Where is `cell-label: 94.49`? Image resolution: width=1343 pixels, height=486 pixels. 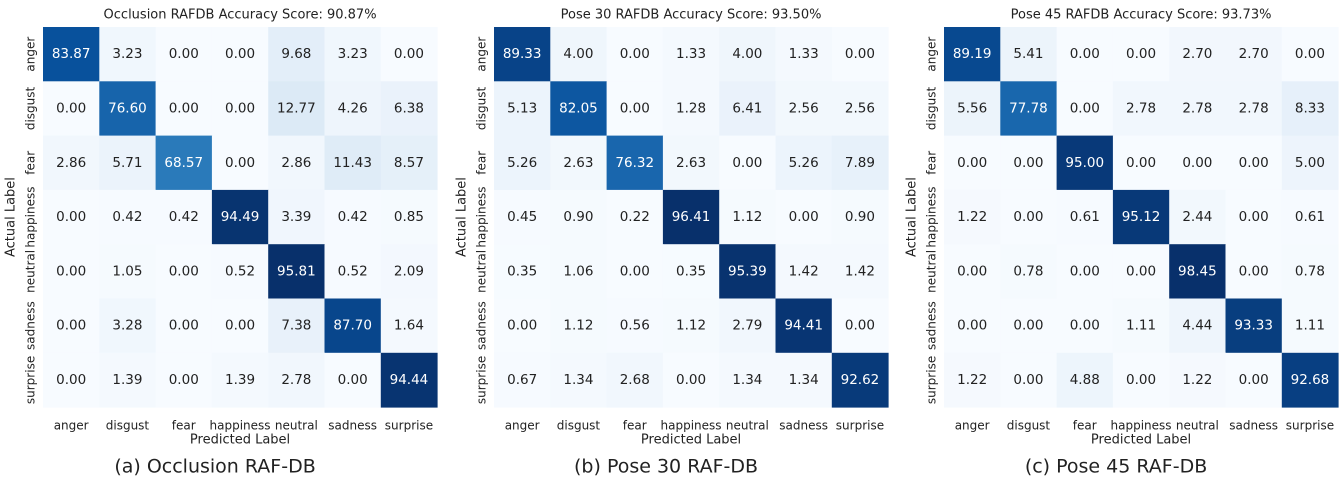
cell-label: 94.49 is located at coordinates (240, 217).